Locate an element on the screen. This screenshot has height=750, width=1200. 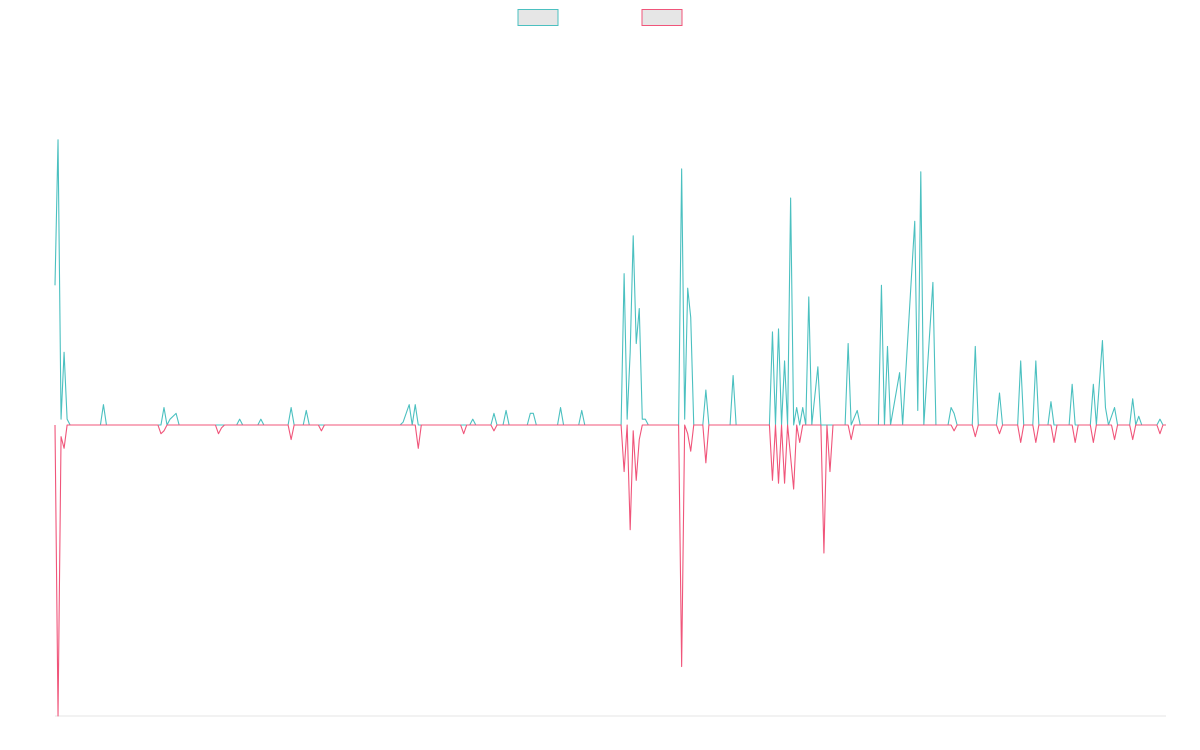
legend is located at coordinates (600, 17).